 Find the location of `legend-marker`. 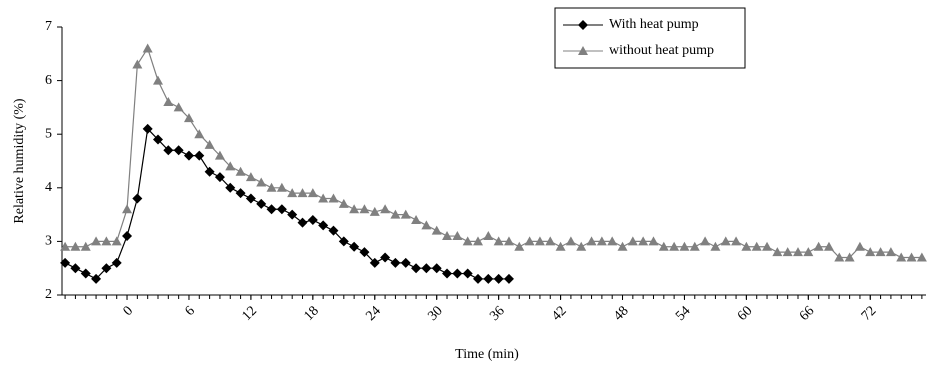

legend-marker is located at coordinates (583, 50).